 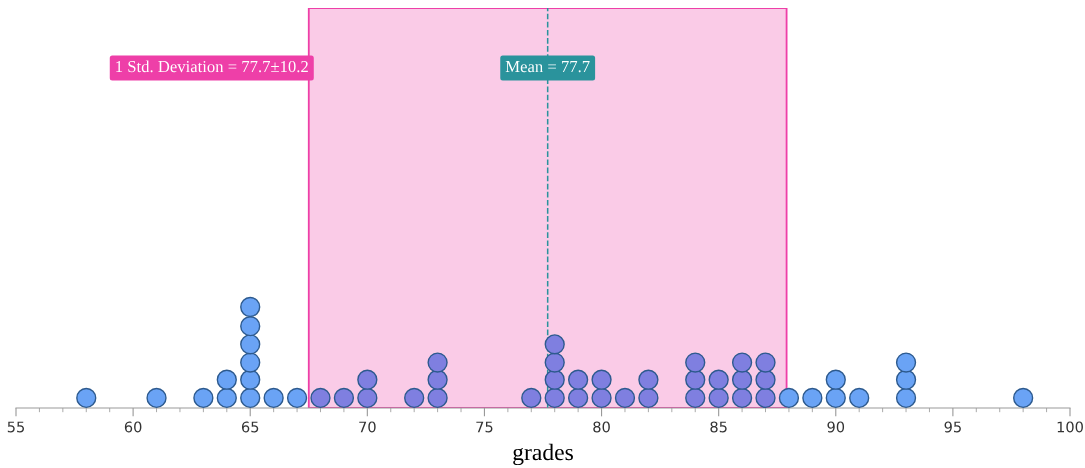 What do you see at coordinates (133, 427) in the screenshot?
I see `x-tick-label: 60` at bounding box center [133, 427].